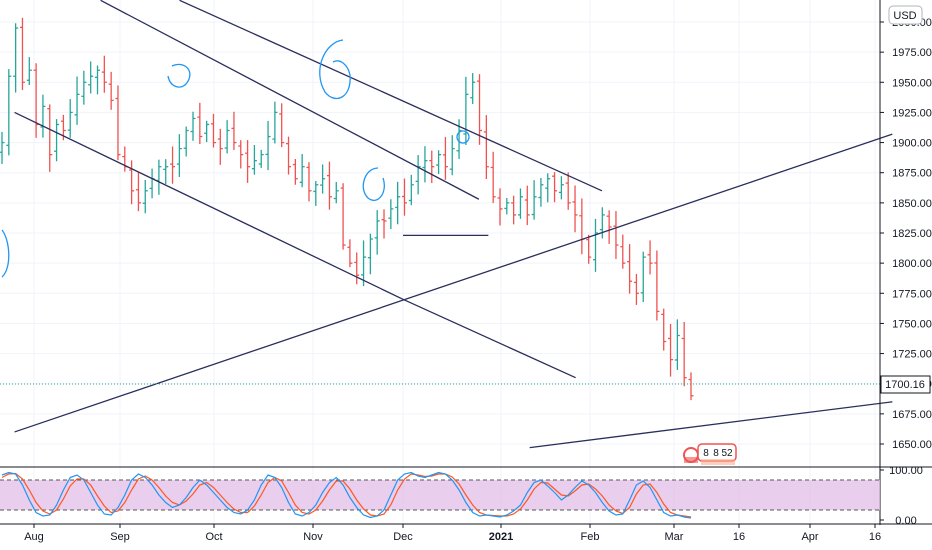  Describe the element at coordinates (710, 454) in the screenshot. I see `events-badge: 8 8 52` at that location.